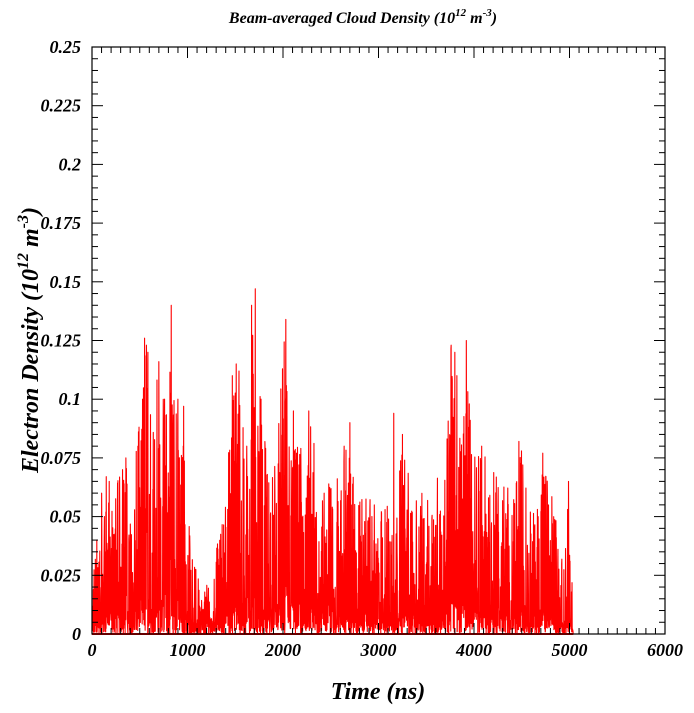 This screenshot has width=694, height=713. Describe the element at coordinates (188, 650) in the screenshot. I see `x-tick-label: 1000` at that location.